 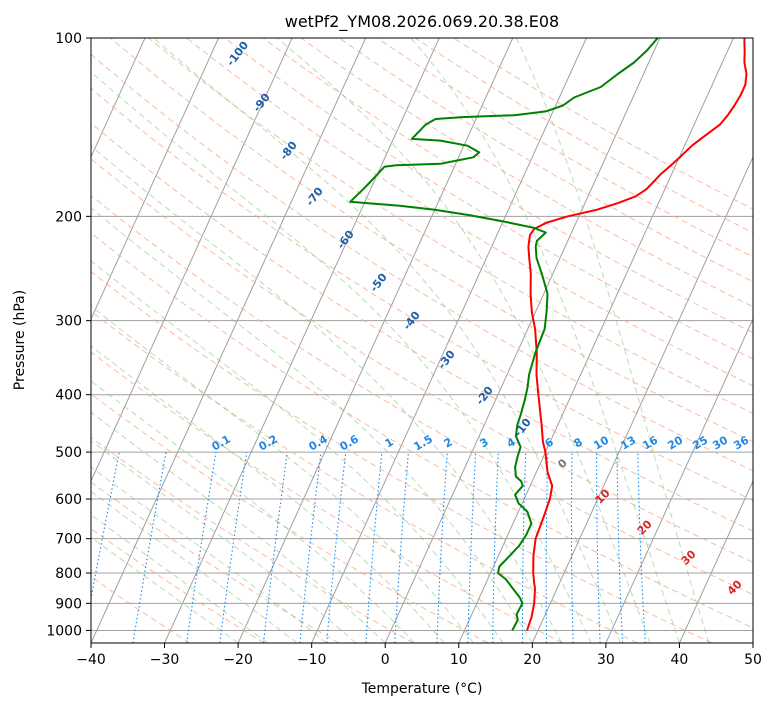 I want to click on x-tick-label: 40, so click(x=680, y=660).